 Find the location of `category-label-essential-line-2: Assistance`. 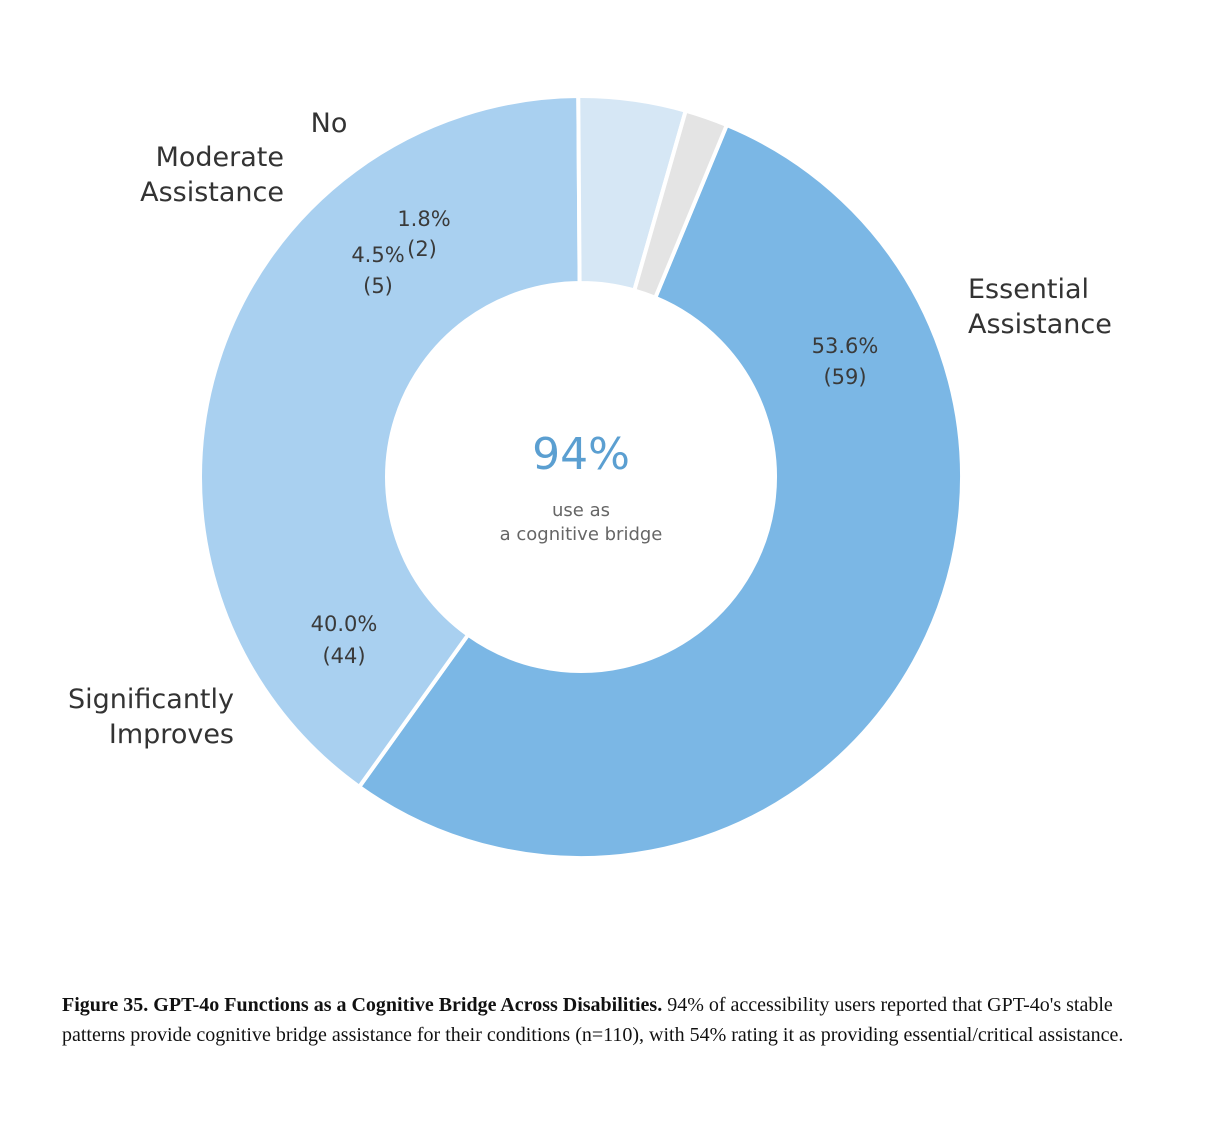

category-label-essential-line-2: Assistance is located at coordinates (1040, 324).